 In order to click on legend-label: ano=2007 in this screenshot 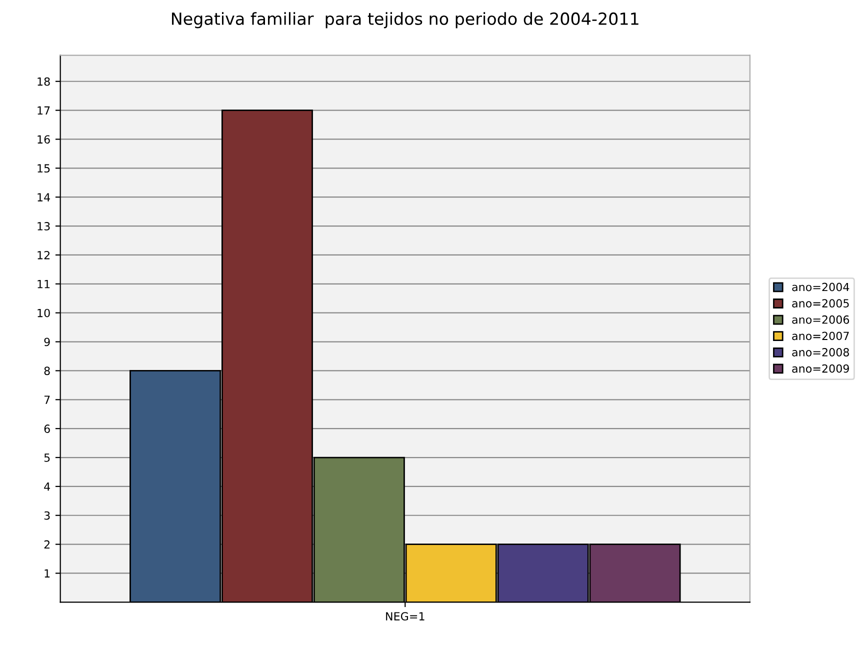, I will do `click(820, 336)`.